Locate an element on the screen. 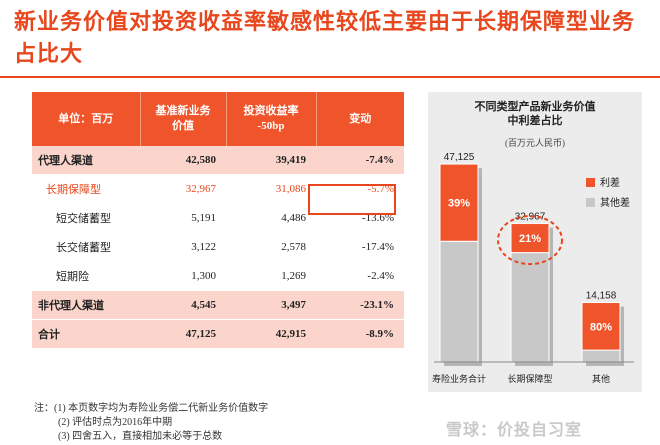 This screenshot has width=660, height=445. change-value: -13.6% is located at coordinates (360, 218).